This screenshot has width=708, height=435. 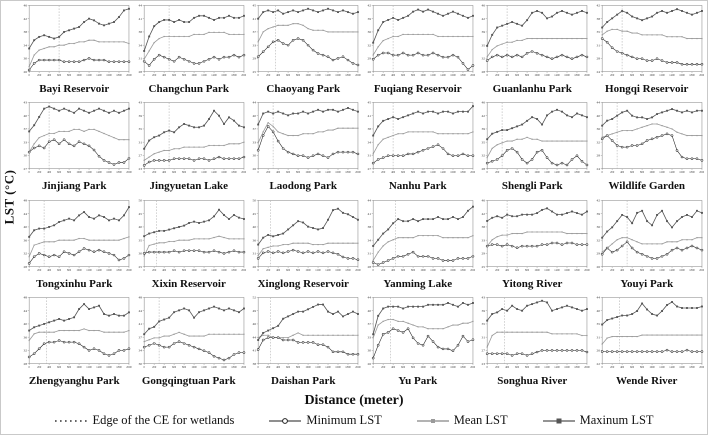 What do you see at coordinates (647, 283) in the screenshot?
I see `chart-title: Youyi Park` at bounding box center [647, 283].